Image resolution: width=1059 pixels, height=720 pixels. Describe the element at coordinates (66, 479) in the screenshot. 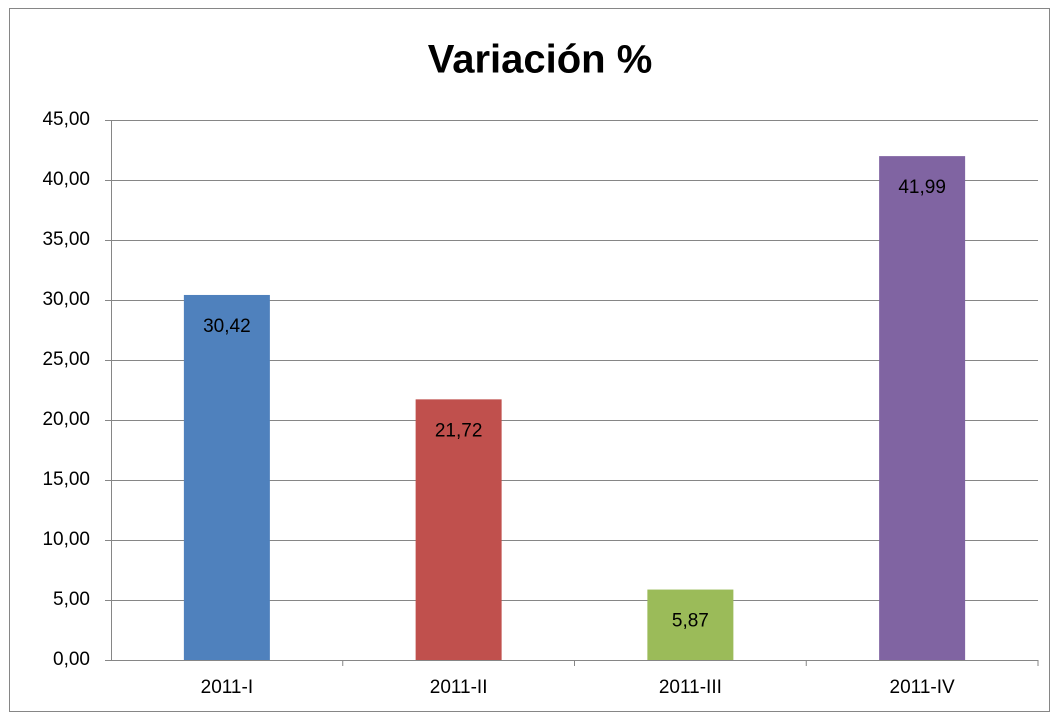

I see `y-tick-label: 15,00` at that location.